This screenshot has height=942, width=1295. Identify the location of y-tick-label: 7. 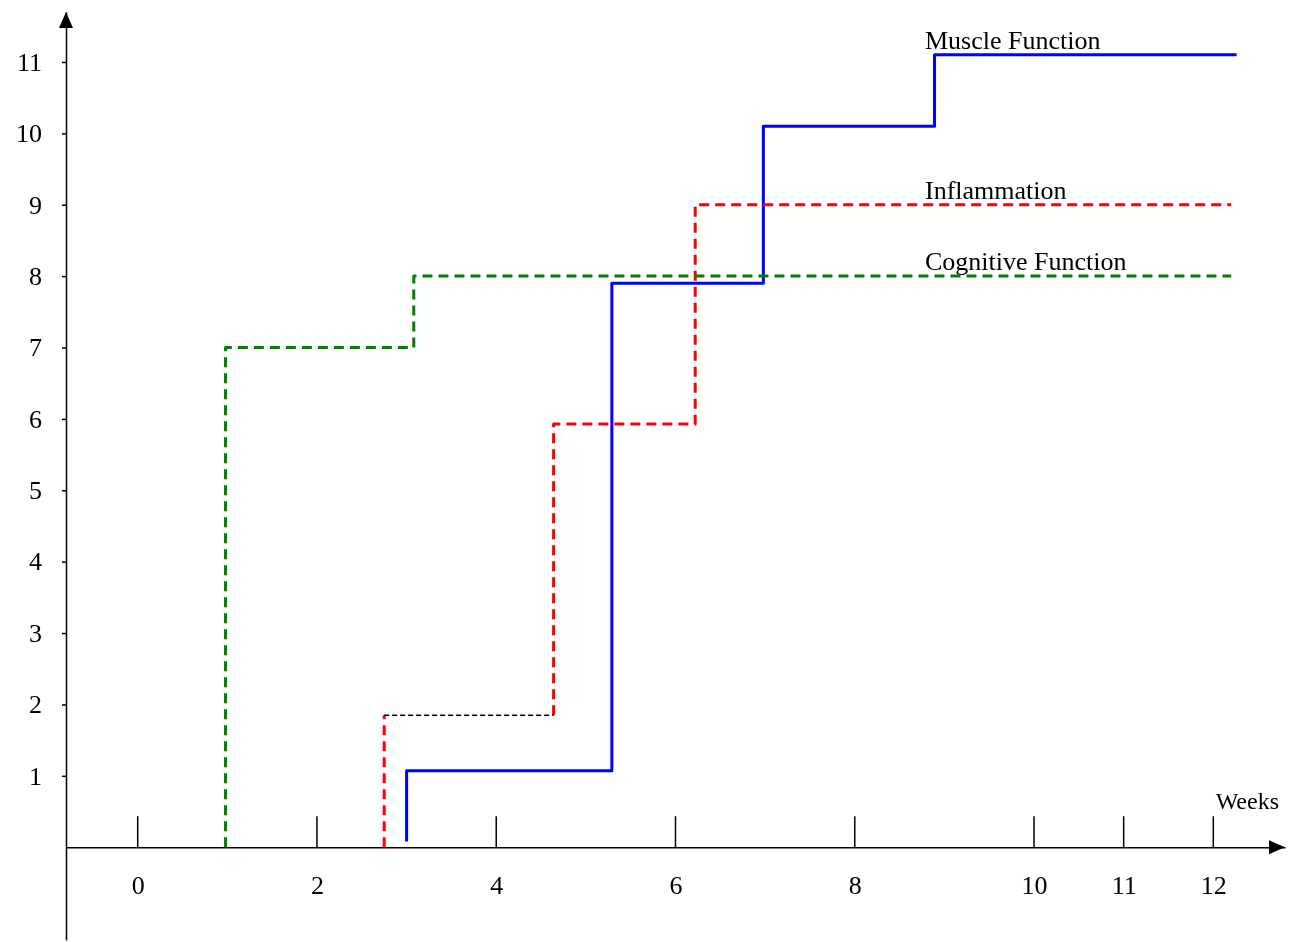
(35, 348).